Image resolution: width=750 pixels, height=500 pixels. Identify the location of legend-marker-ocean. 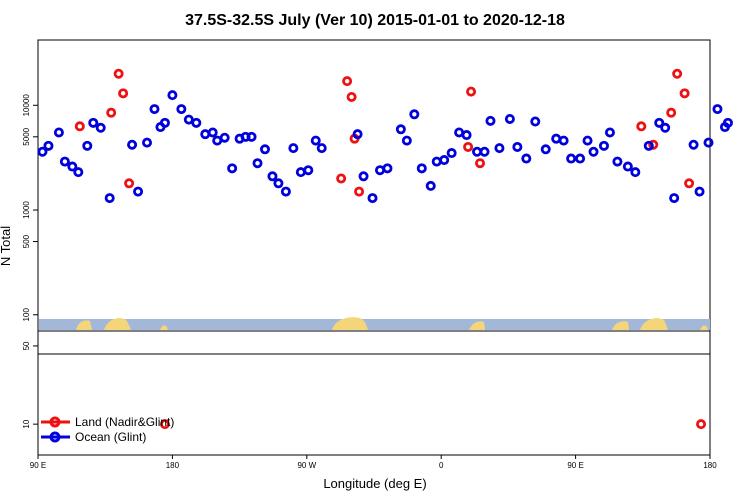
(55, 437).